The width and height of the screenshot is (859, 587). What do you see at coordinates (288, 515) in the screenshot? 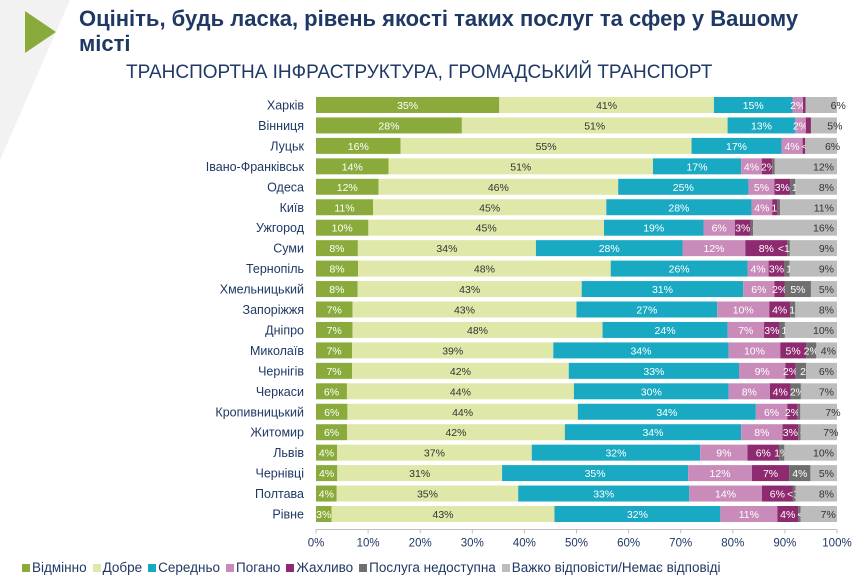
I see `category-label: Рівне` at bounding box center [288, 515].